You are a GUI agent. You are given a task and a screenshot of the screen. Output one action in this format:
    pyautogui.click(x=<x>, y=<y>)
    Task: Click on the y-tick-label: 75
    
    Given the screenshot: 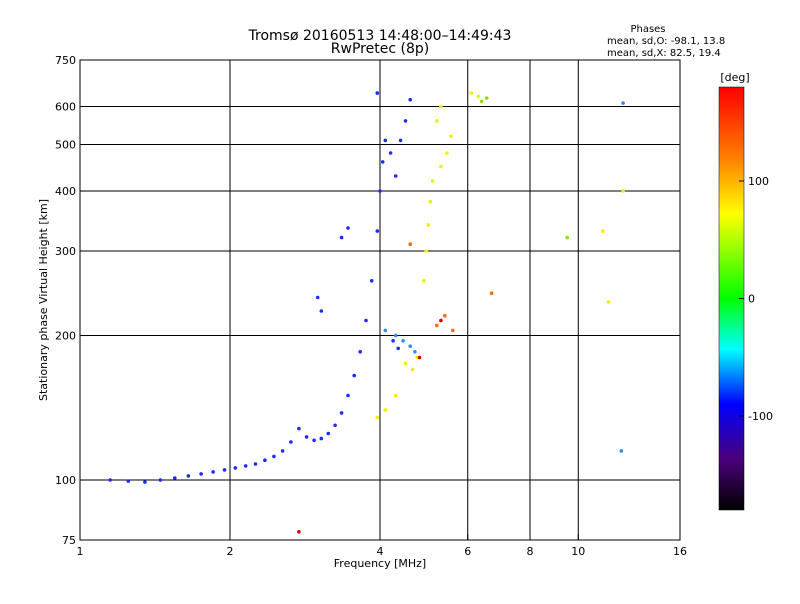 What is the action you would take?
    pyautogui.click(x=69, y=540)
    